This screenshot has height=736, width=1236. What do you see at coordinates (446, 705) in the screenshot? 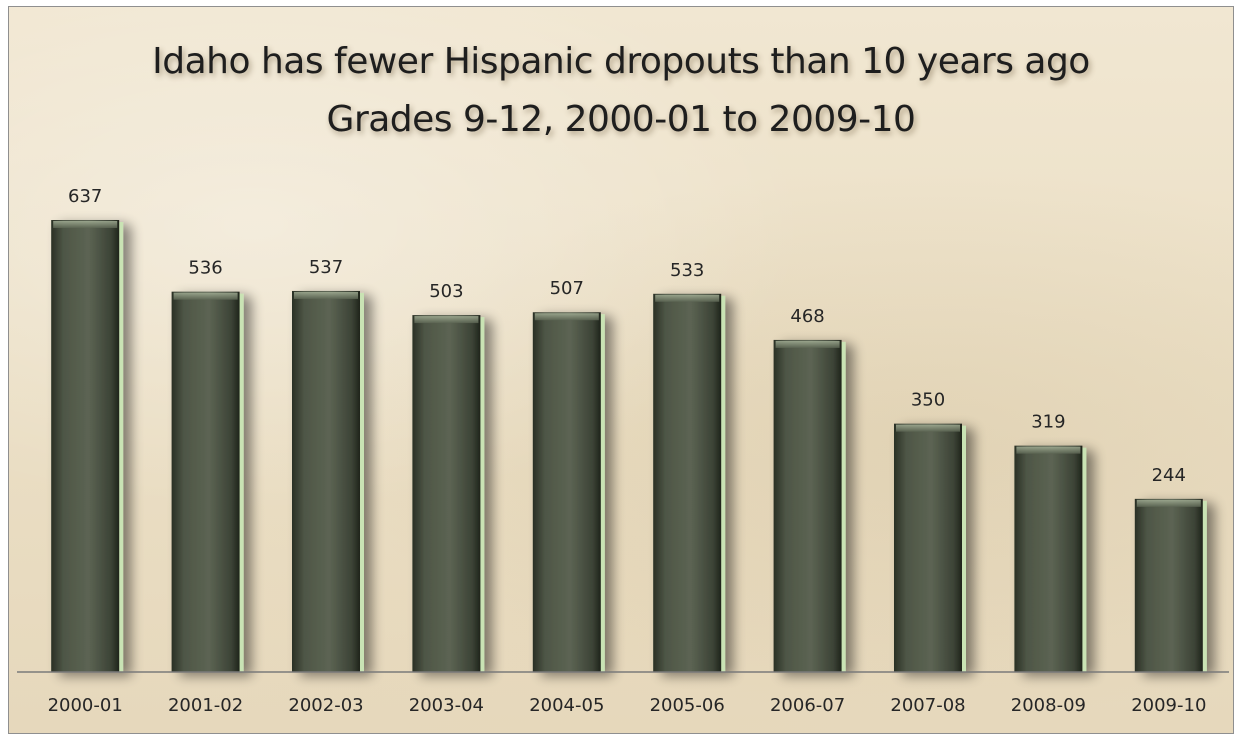
I see `x-tick-label-2003-04: 2003-04` at bounding box center [446, 705].